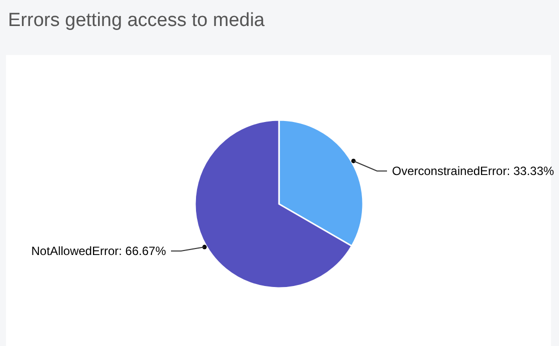 The image size is (559, 346). What do you see at coordinates (473, 171) in the screenshot?
I see `slice-label: OverconstrainedError: 33.33%` at bounding box center [473, 171].